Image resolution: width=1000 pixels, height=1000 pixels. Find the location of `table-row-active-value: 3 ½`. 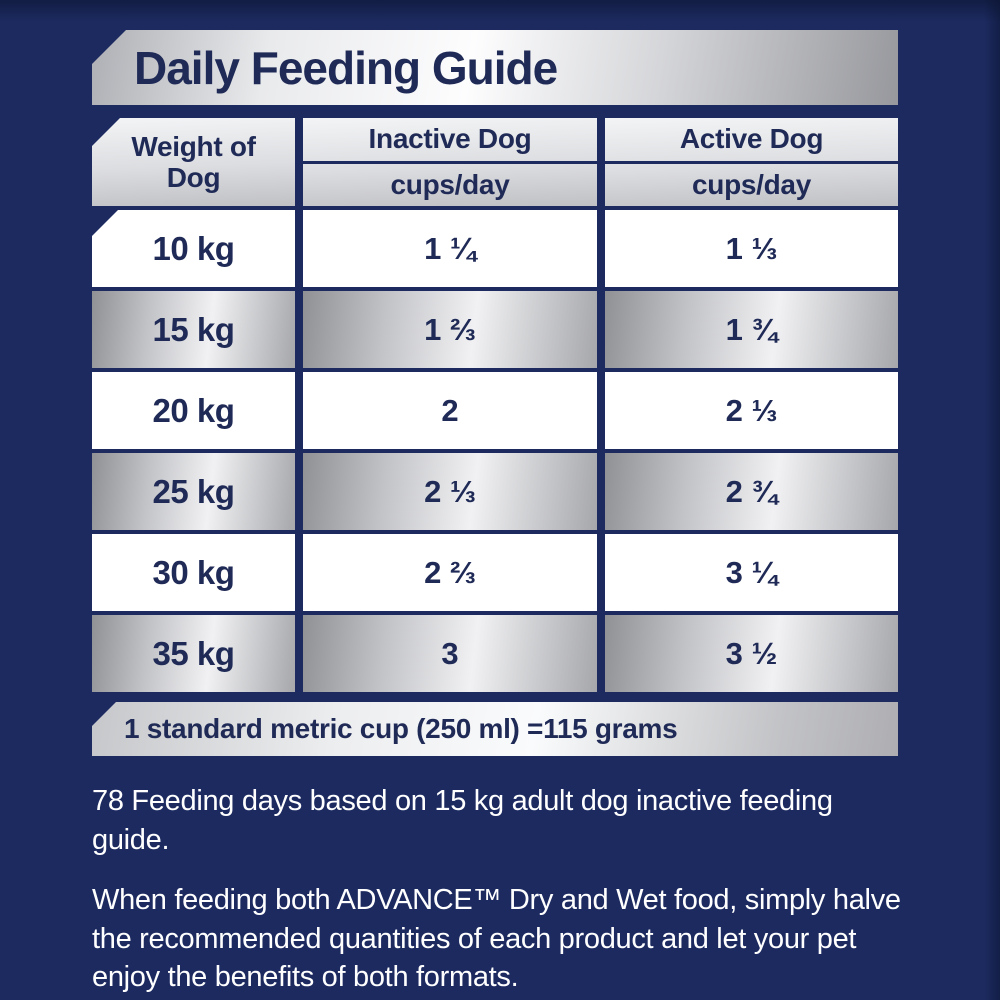

table-row-active-value: 3 ½ is located at coordinates (751, 653).